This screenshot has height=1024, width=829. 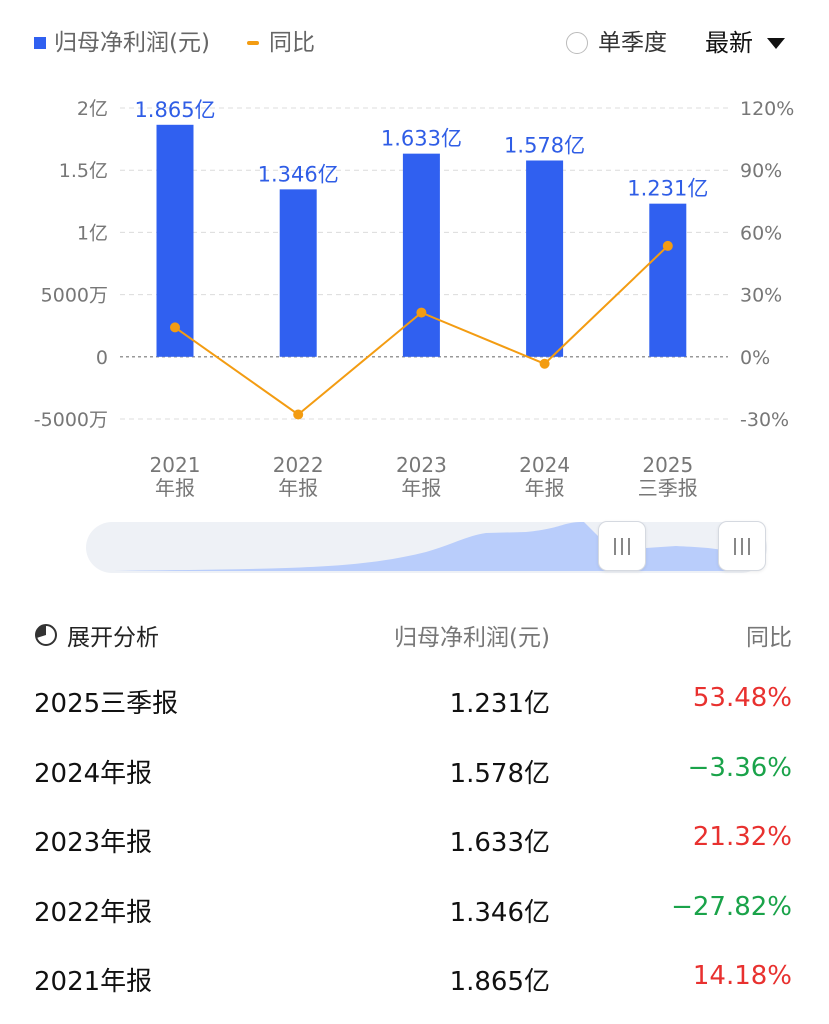 I want to click on slider-handle-right, so click(x=742, y=546).